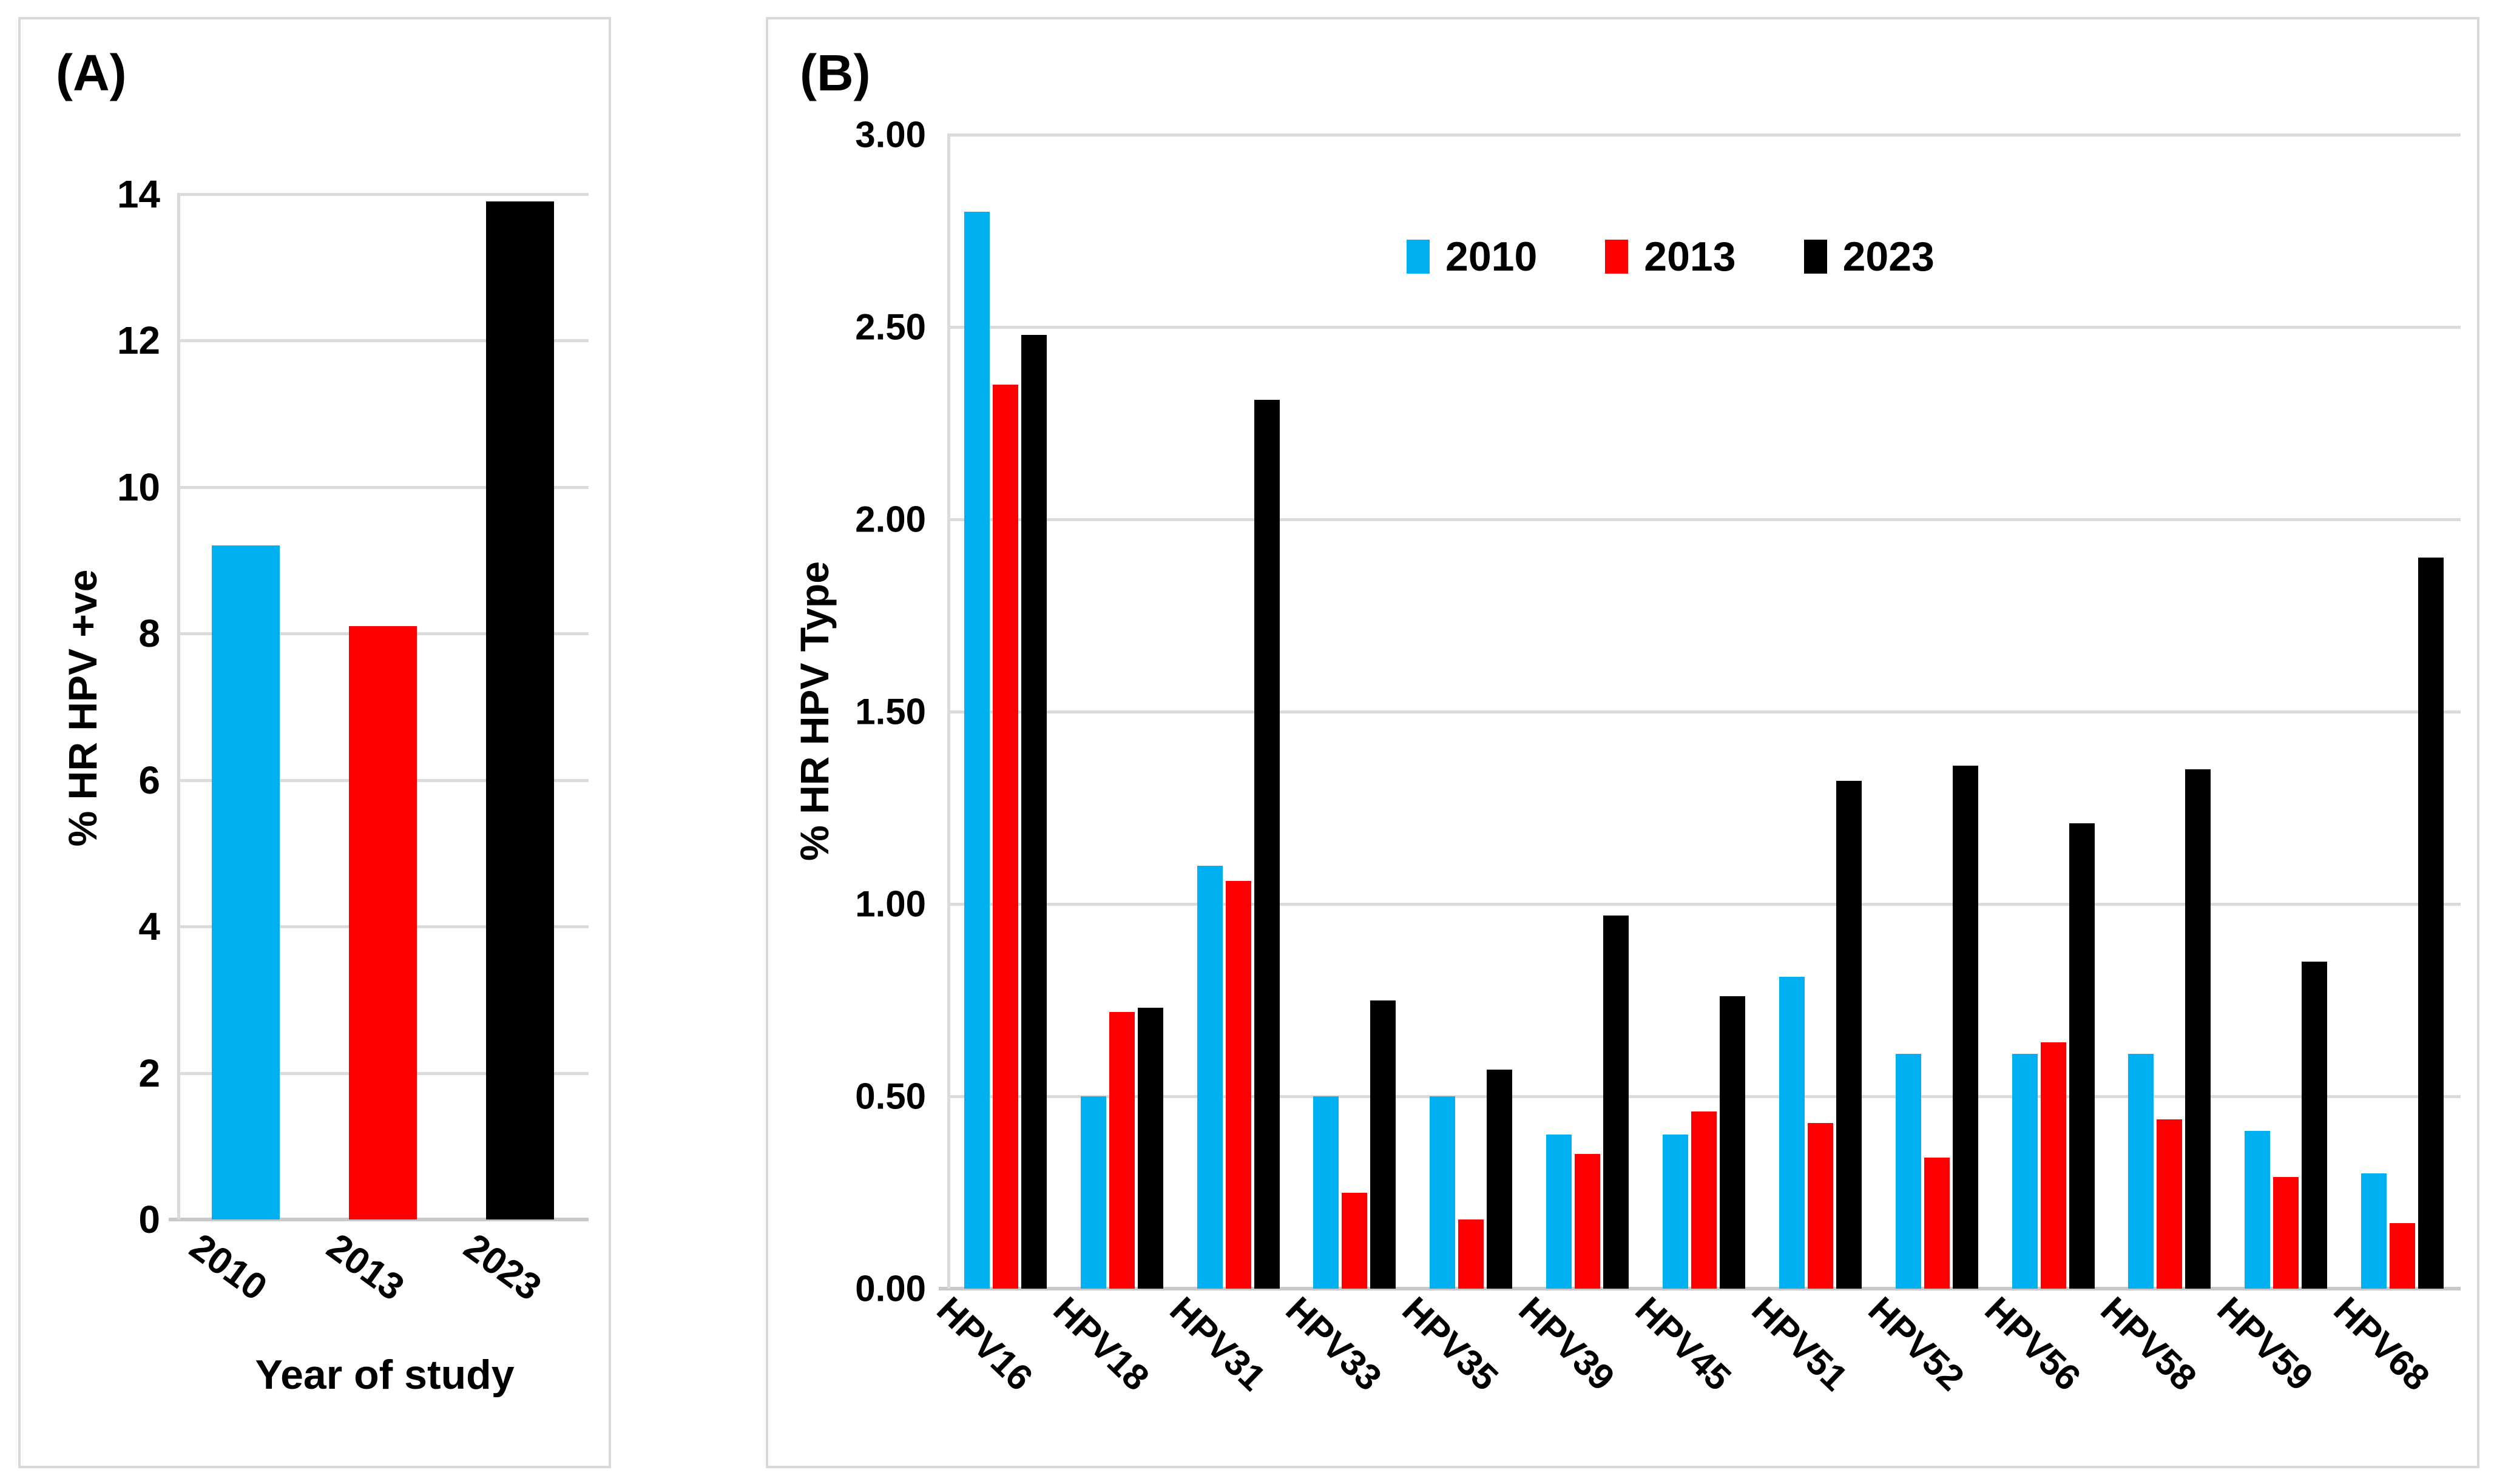  What do you see at coordinates (1849, 1035) in the screenshot?
I see `bar-2023-hpv51` at bounding box center [1849, 1035].